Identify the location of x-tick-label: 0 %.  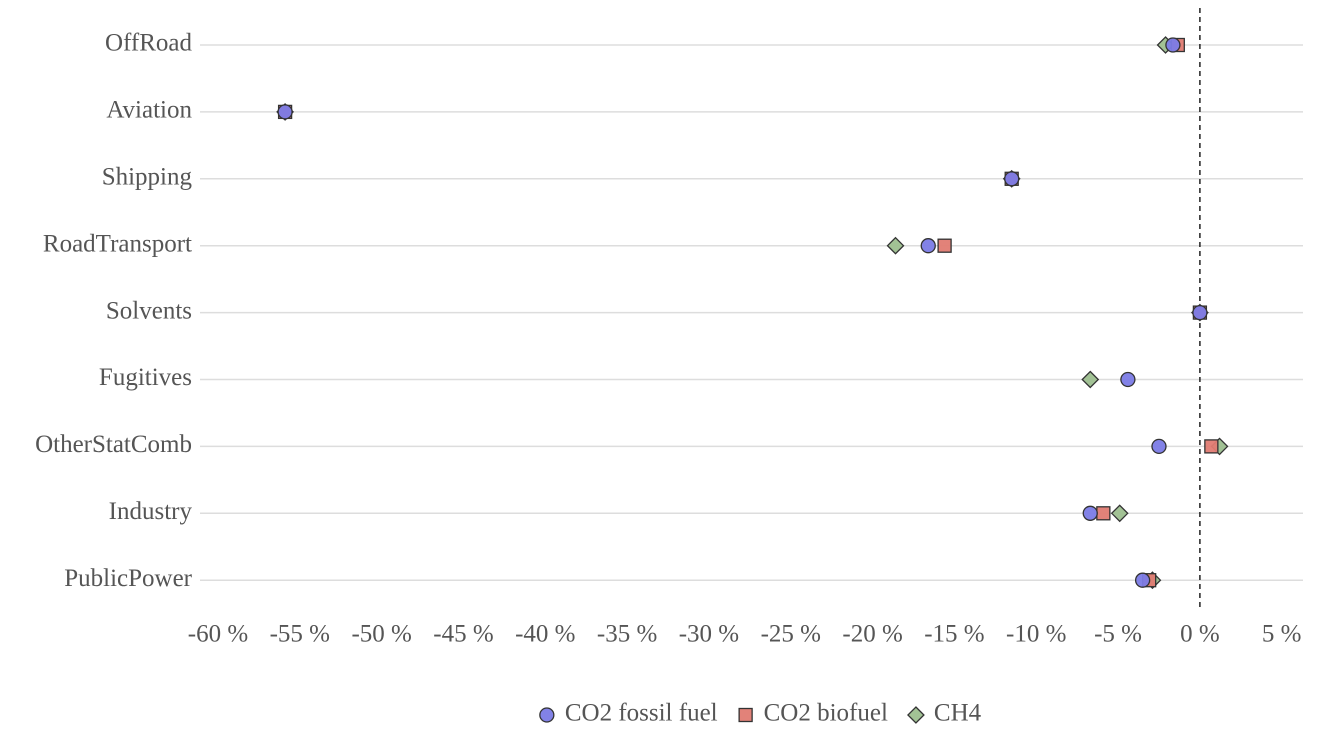
(1200, 634).